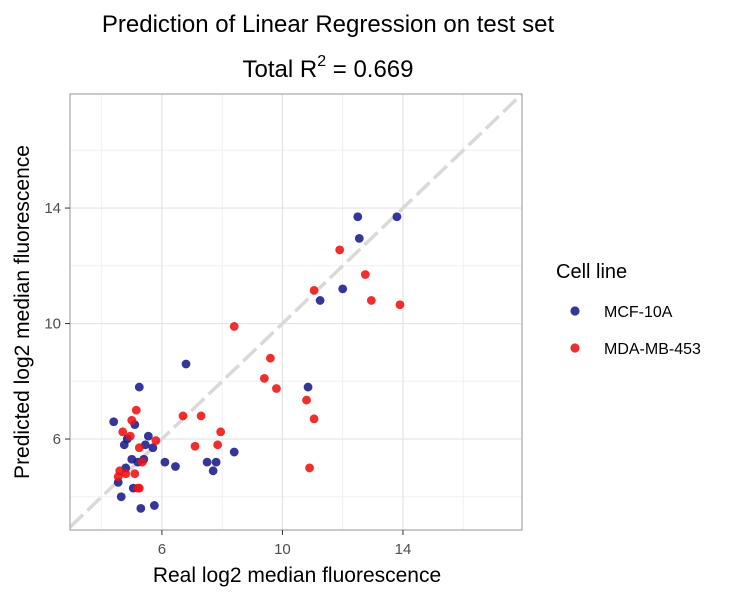  I want to click on y-tick-label: 10, so click(52, 324).